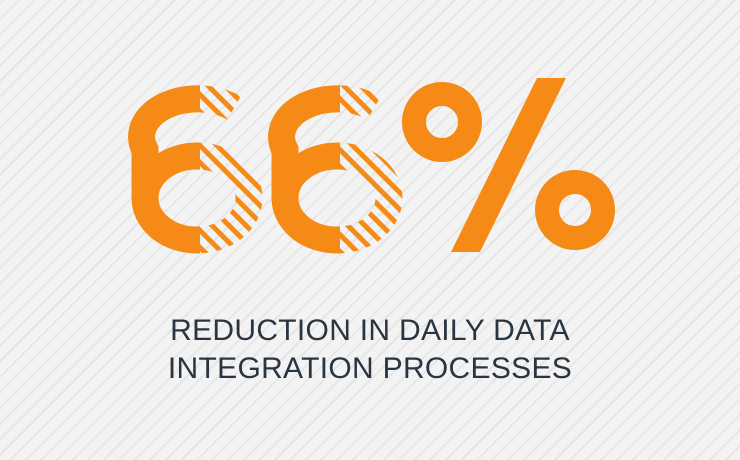  Describe the element at coordinates (508, 165) in the screenshot. I see `percent-sign` at that location.